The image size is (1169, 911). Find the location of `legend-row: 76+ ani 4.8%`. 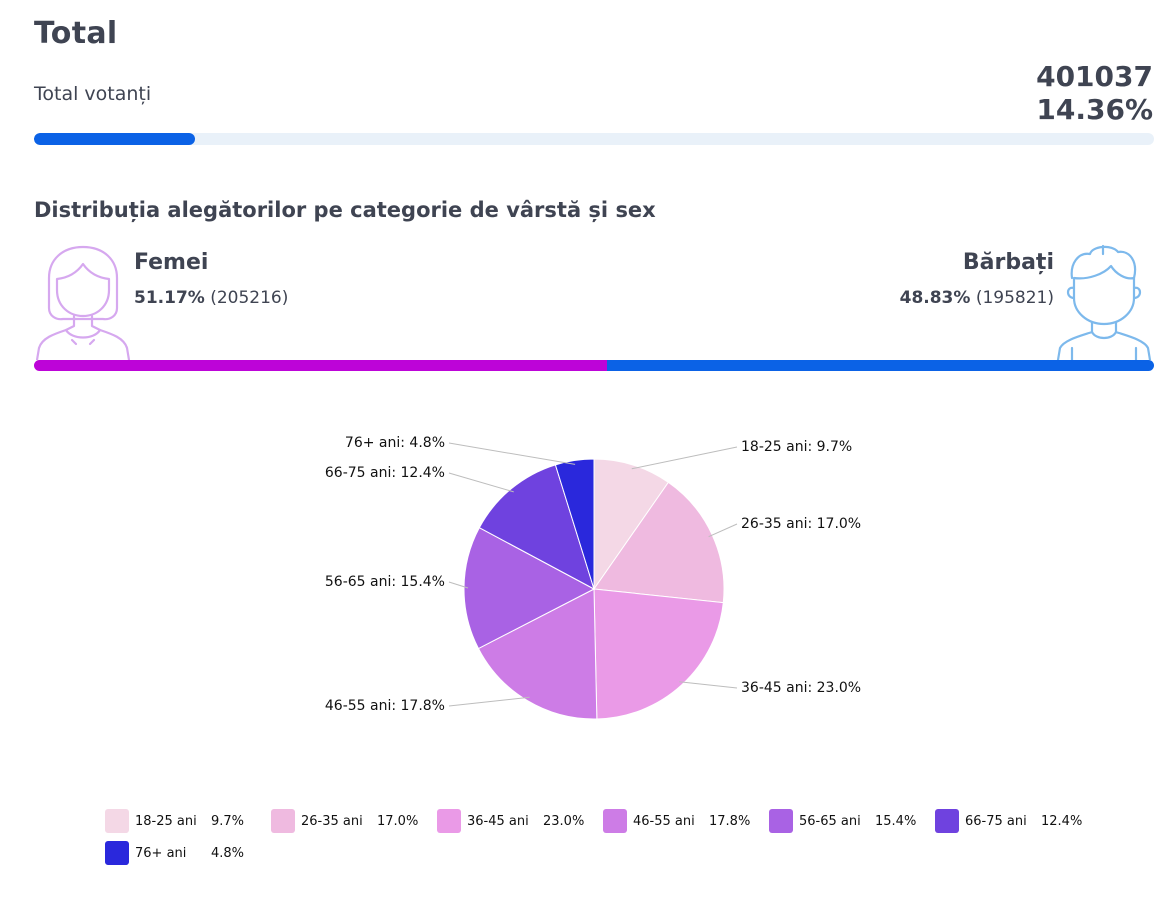

legend-row: 76+ ani 4.8% is located at coordinates (605, 853).